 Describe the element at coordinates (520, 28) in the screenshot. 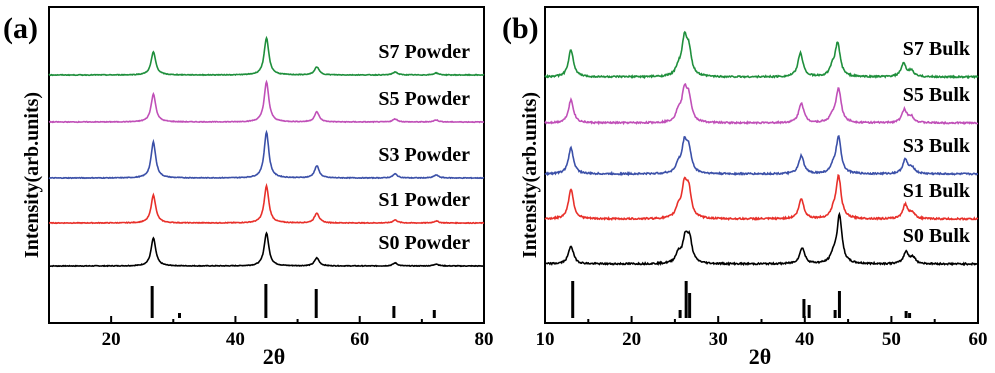

I see `panel-b-label: (b)` at that location.